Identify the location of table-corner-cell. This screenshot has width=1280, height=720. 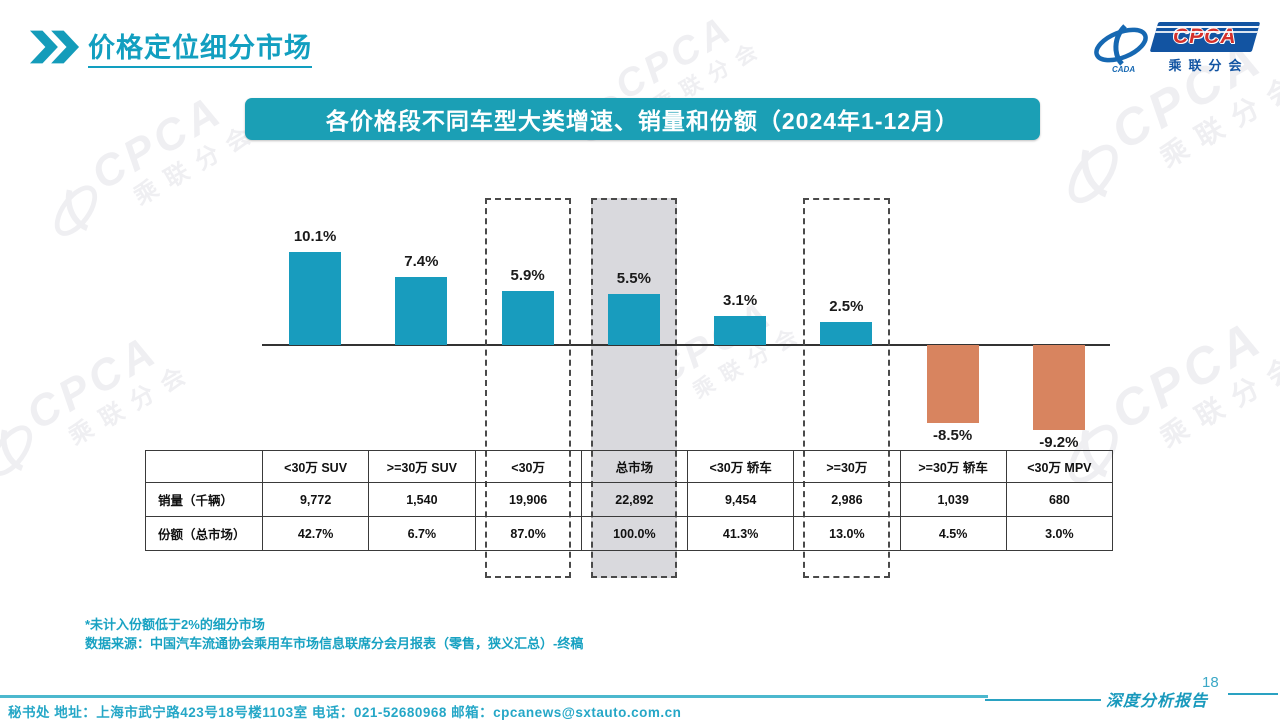
(204, 467).